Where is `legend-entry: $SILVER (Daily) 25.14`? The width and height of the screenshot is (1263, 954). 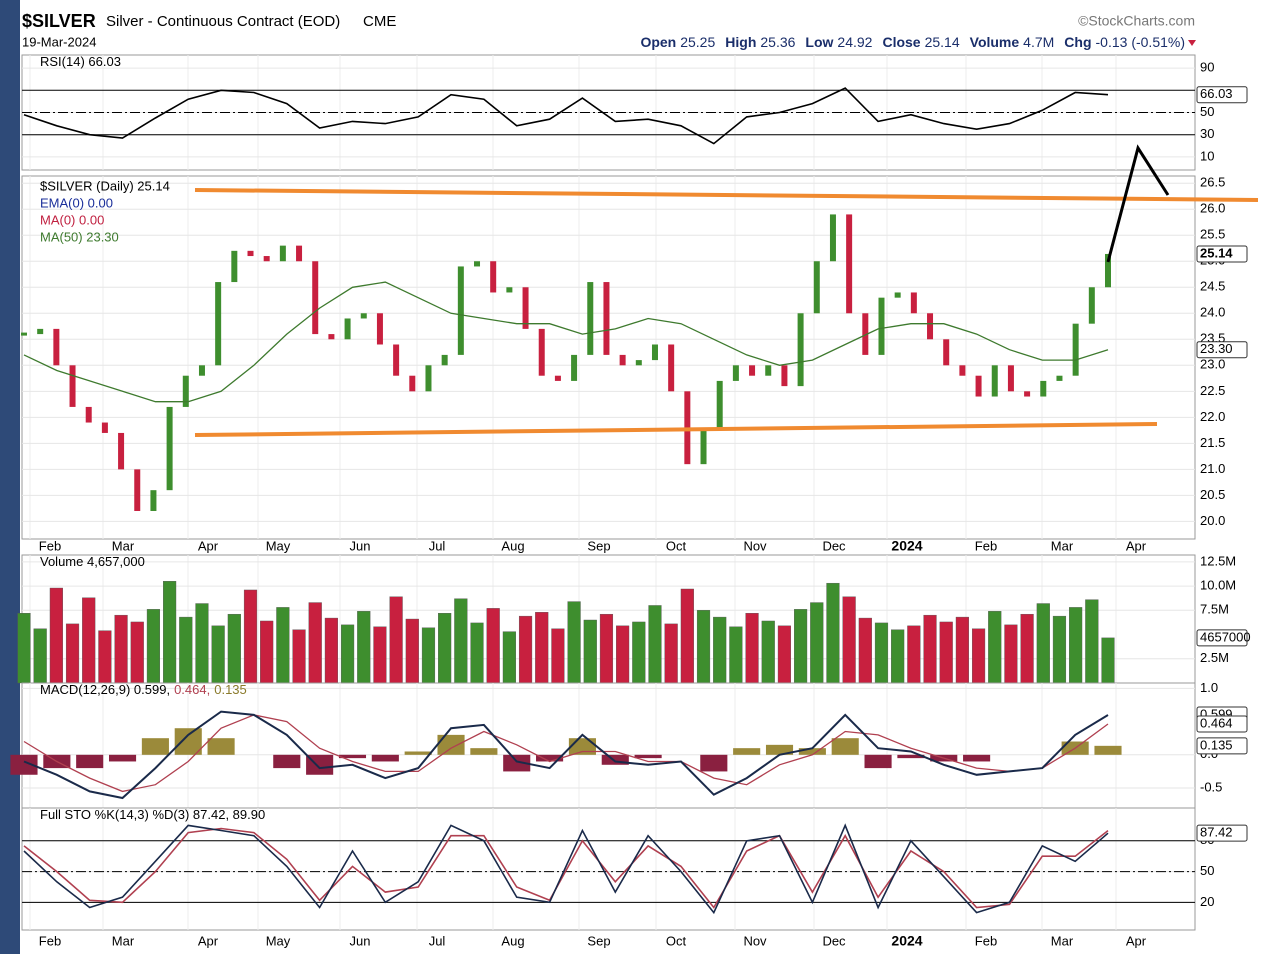 legend-entry: $SILVER (Daily) 25.14 is located at coordinates (105, 185).